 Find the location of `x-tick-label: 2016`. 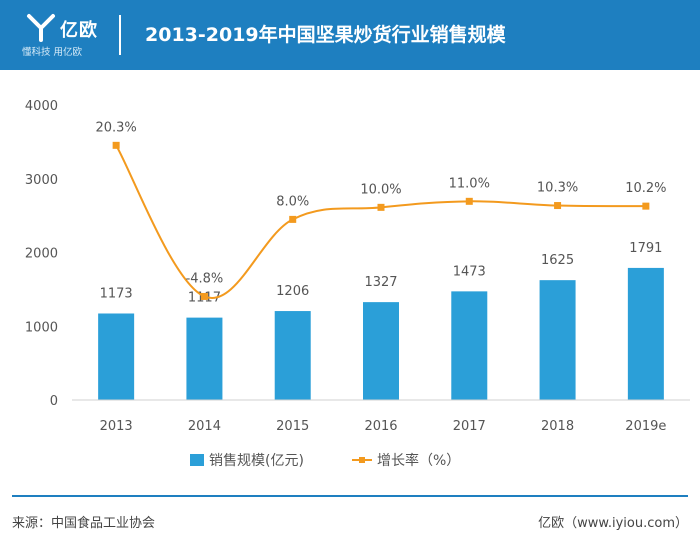

x-tick-label: 2016 is located at coordinates (380, 426).